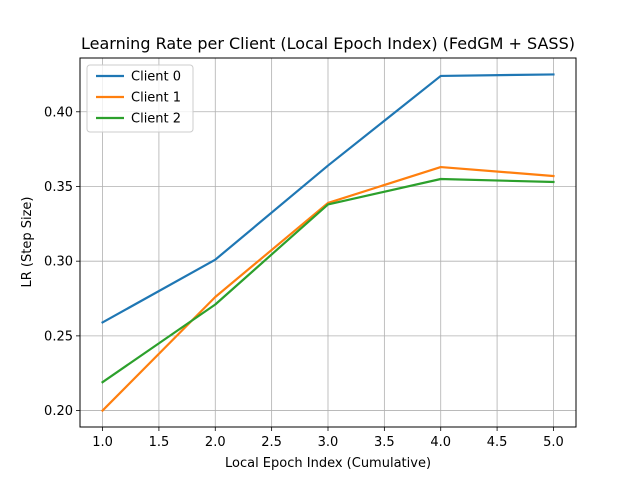 This screenshot has height=480, width=640. I want to click on legend-label-client-2: Client 2, so click(156, 119).